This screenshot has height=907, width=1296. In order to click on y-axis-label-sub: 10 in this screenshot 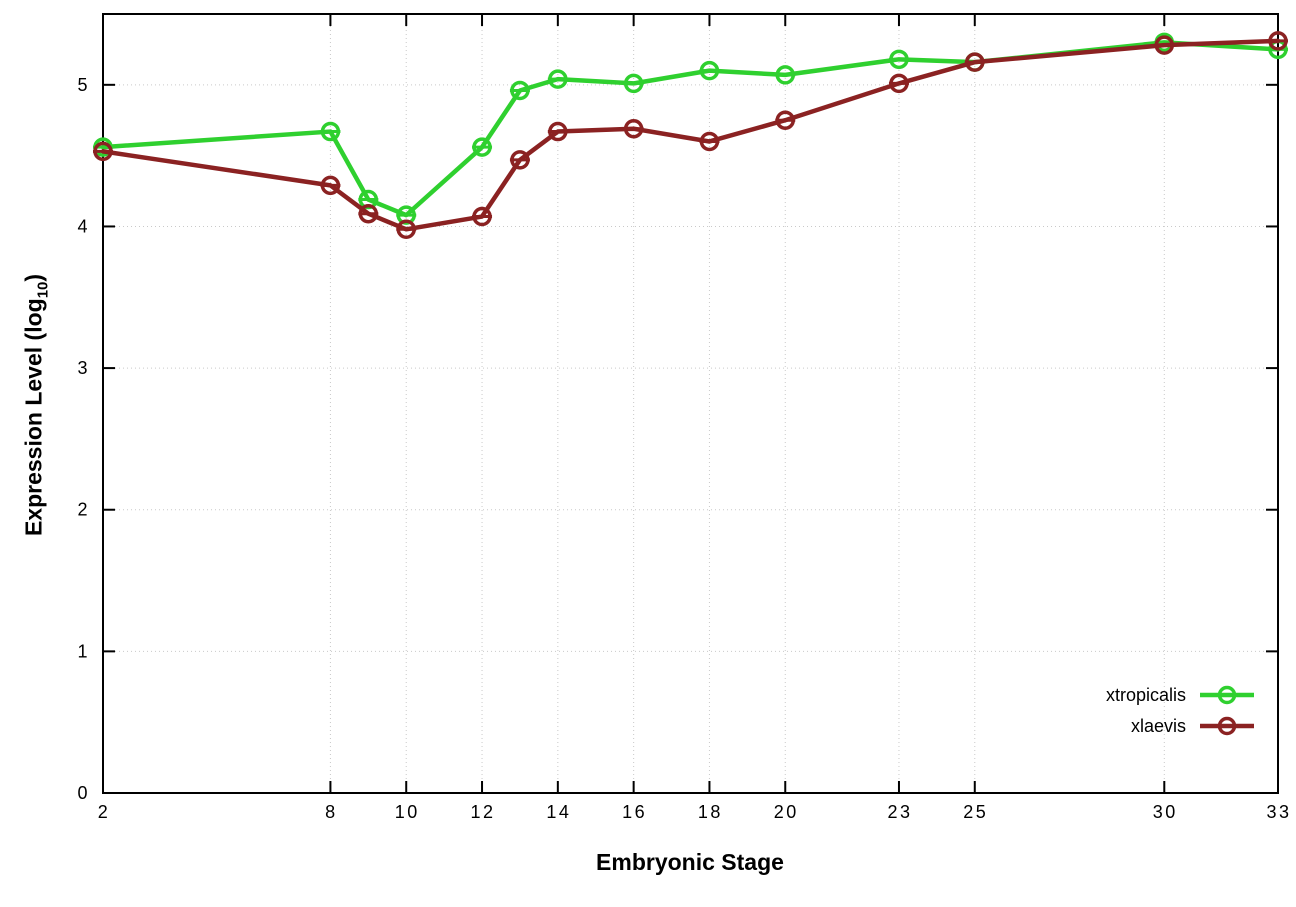, I will do `click(43, 290)`.